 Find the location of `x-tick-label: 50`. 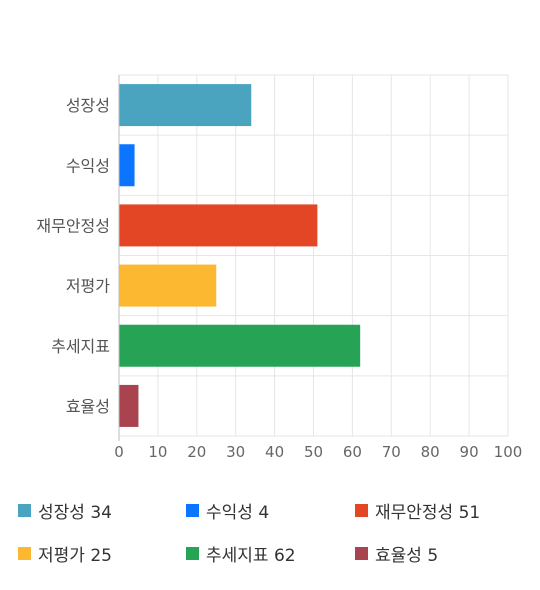

x-tick-label: 50 is located at coordinates (313, 452).